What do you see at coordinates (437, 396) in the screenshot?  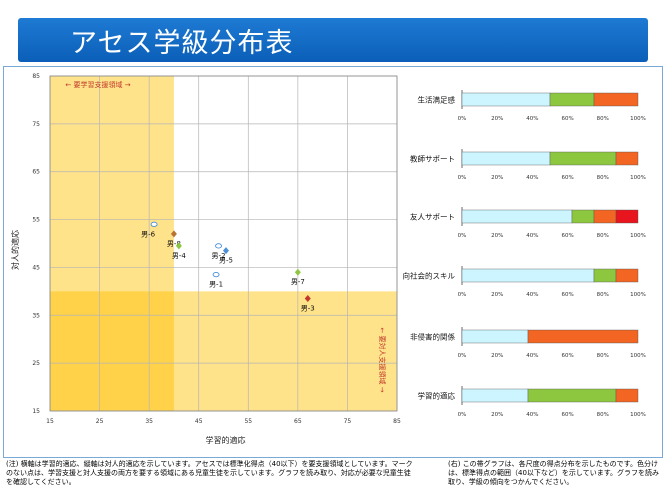 I see `bar-category-label: 学習的適応` at bounding box center [437, 396].